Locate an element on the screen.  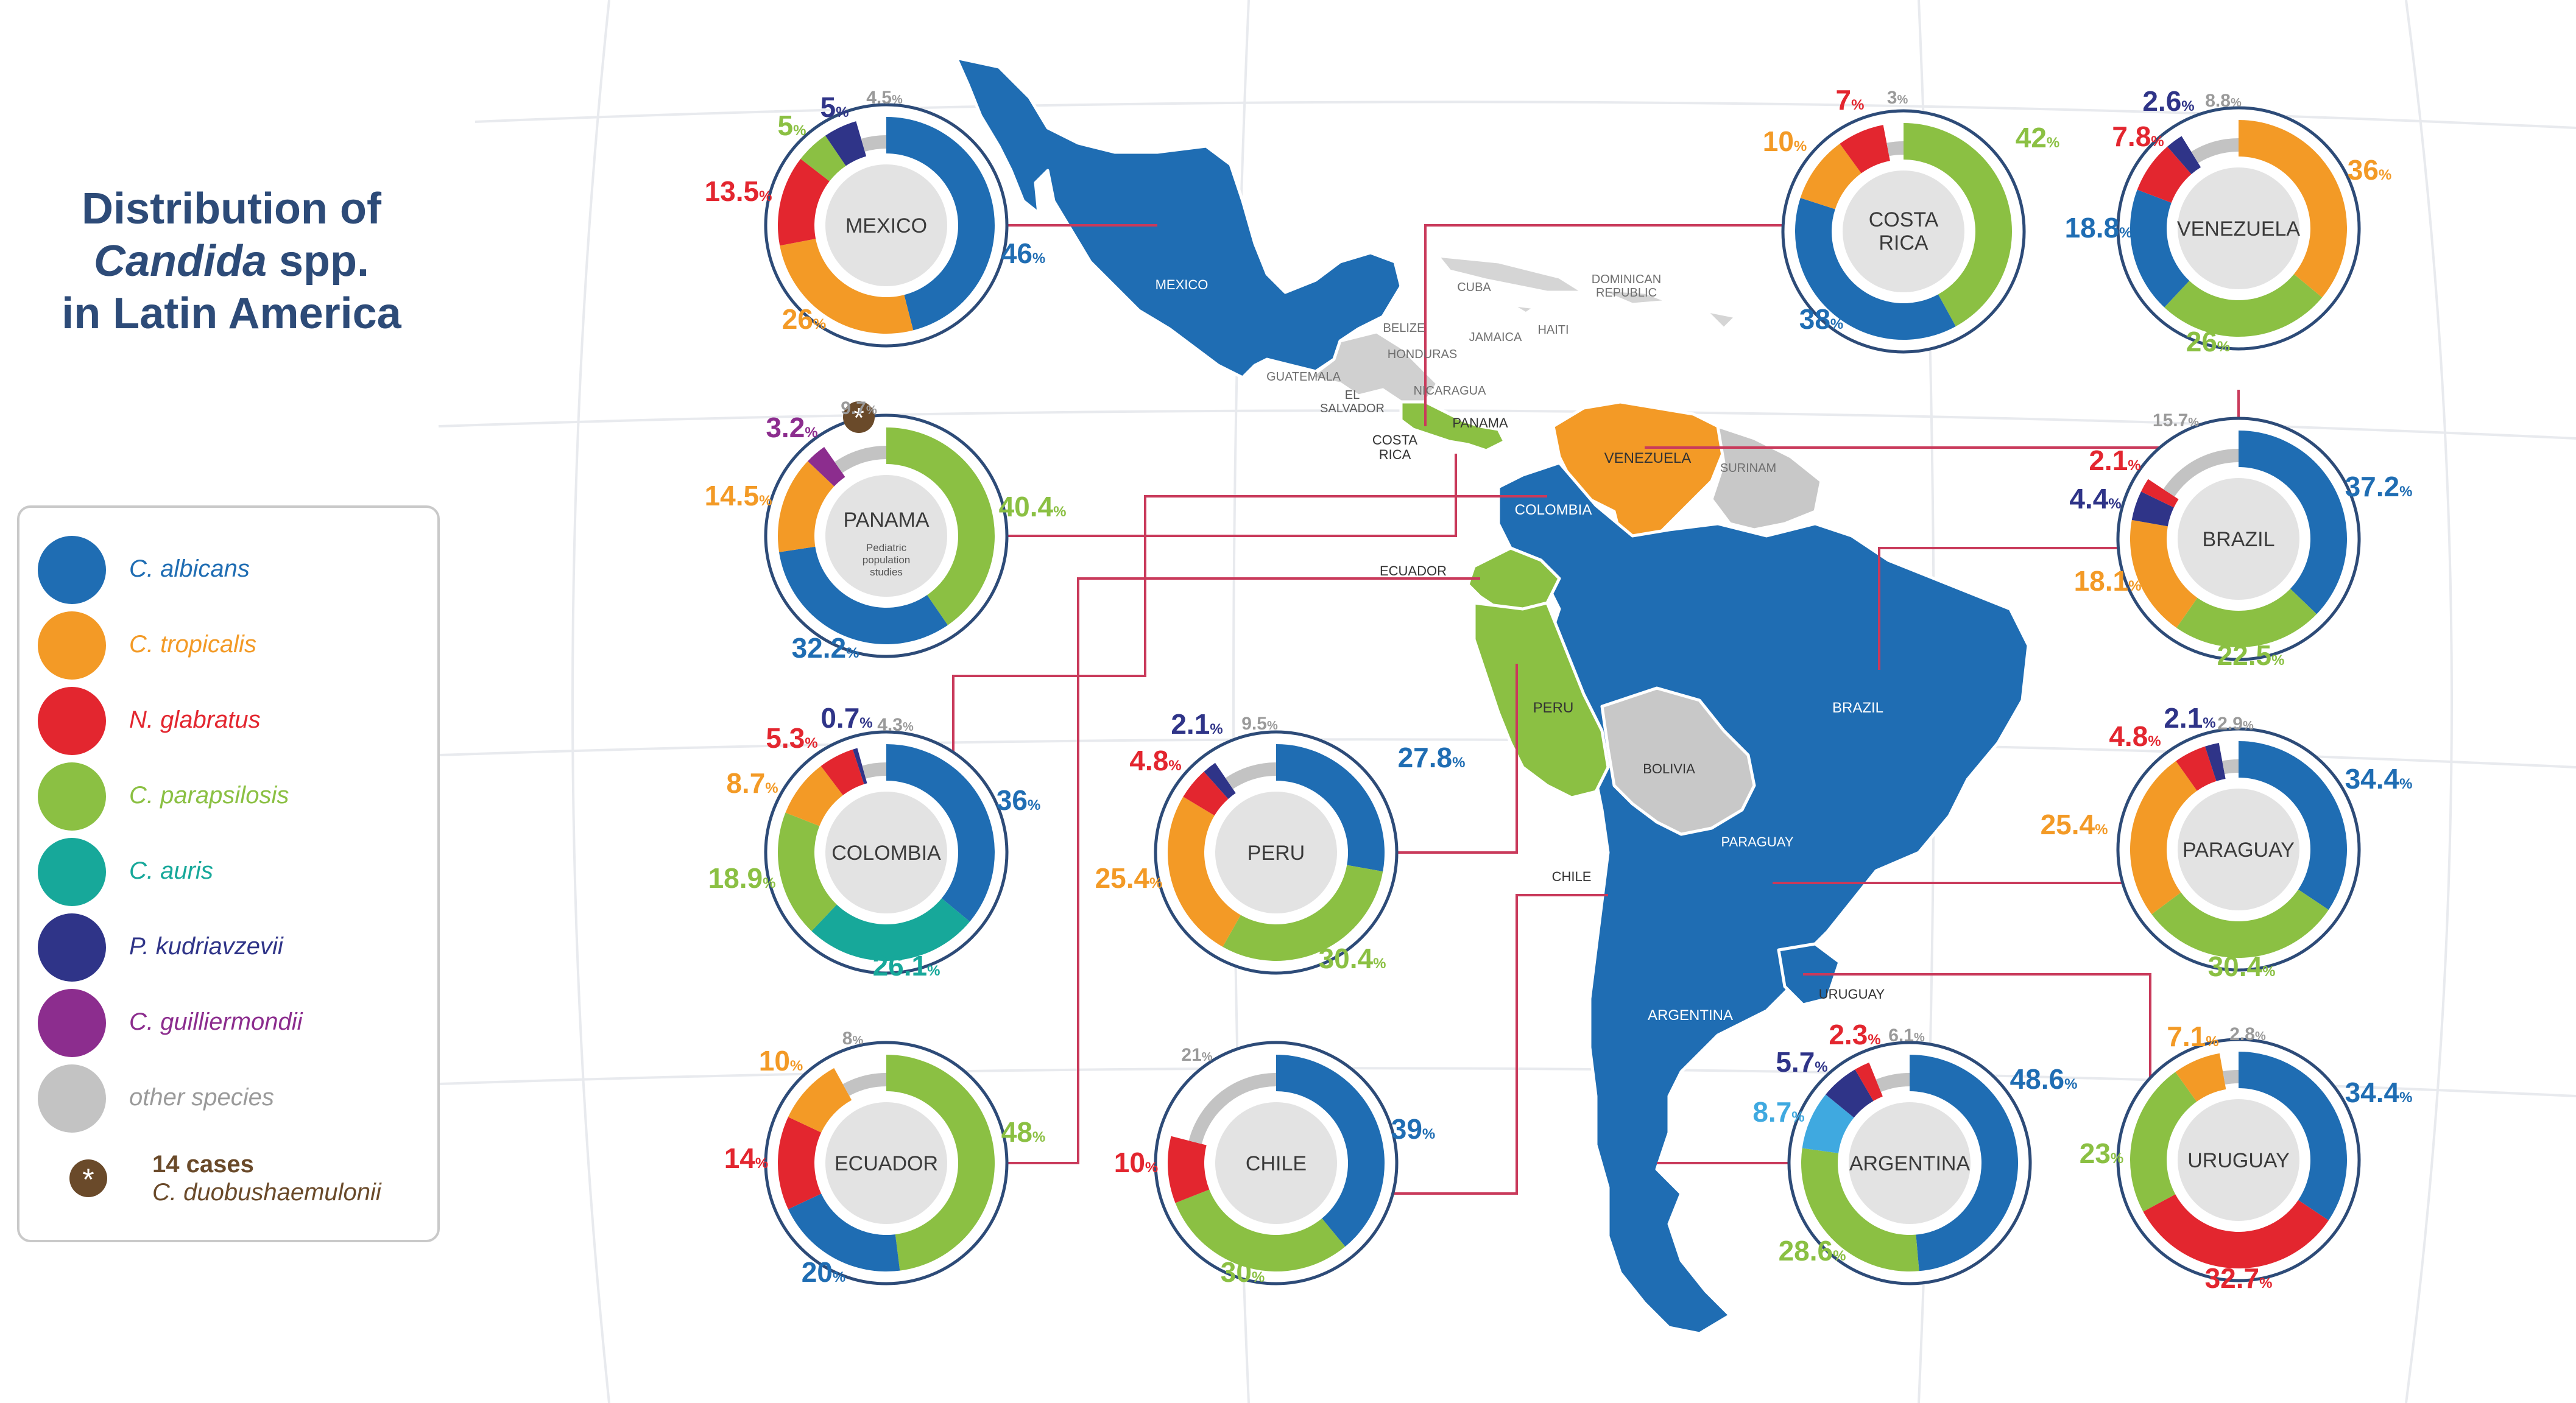
mexico-shape is located at coordinates (1179, 217).